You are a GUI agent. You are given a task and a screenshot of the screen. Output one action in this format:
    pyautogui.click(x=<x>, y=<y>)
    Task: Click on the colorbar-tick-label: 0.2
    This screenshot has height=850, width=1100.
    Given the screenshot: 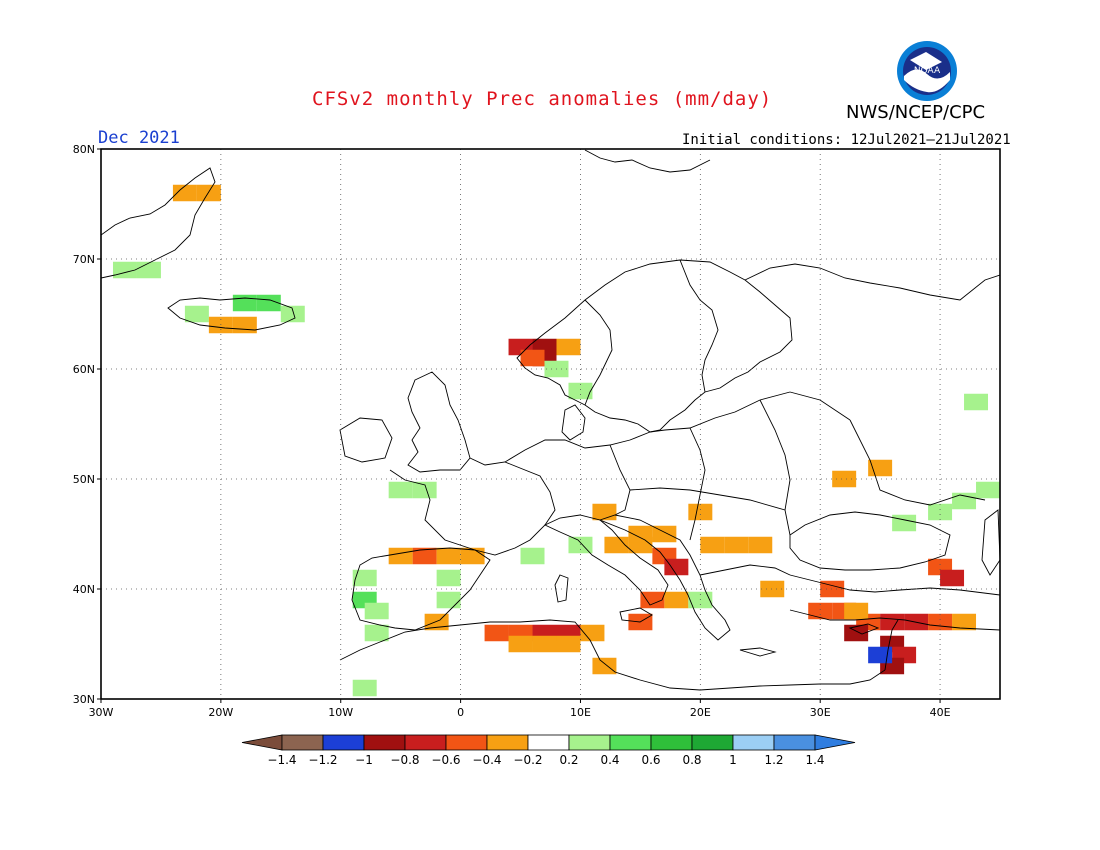 What is the action you would take?
    pyautogui.click(x=568, y=760)
    